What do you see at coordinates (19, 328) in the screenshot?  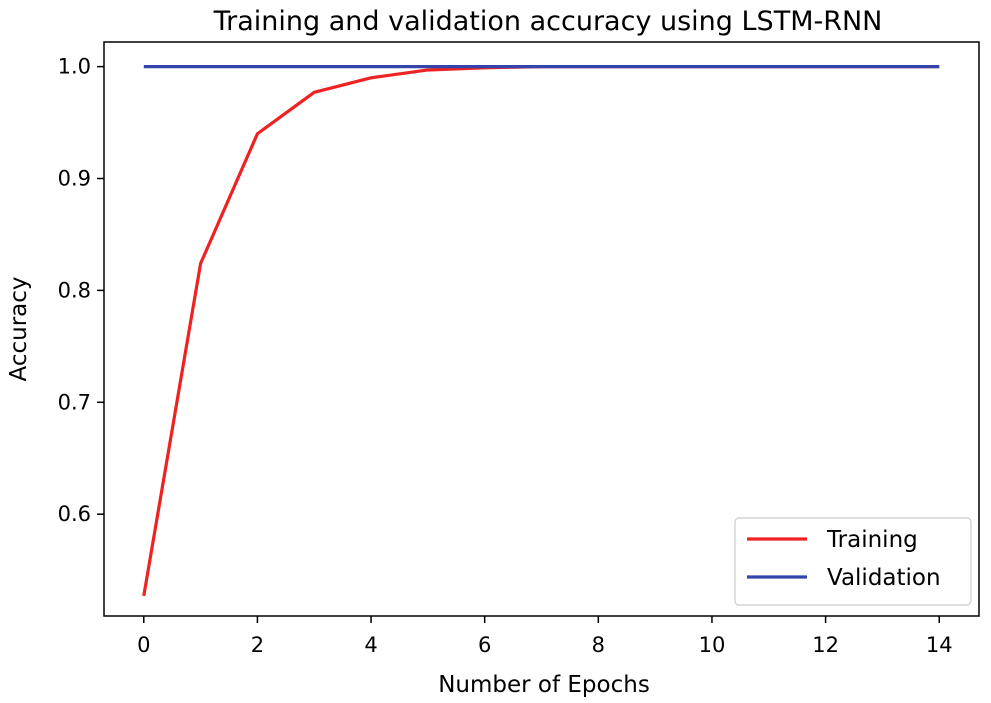 I see `y-axis-label: Accuracy` at bounding box center [19, 328].